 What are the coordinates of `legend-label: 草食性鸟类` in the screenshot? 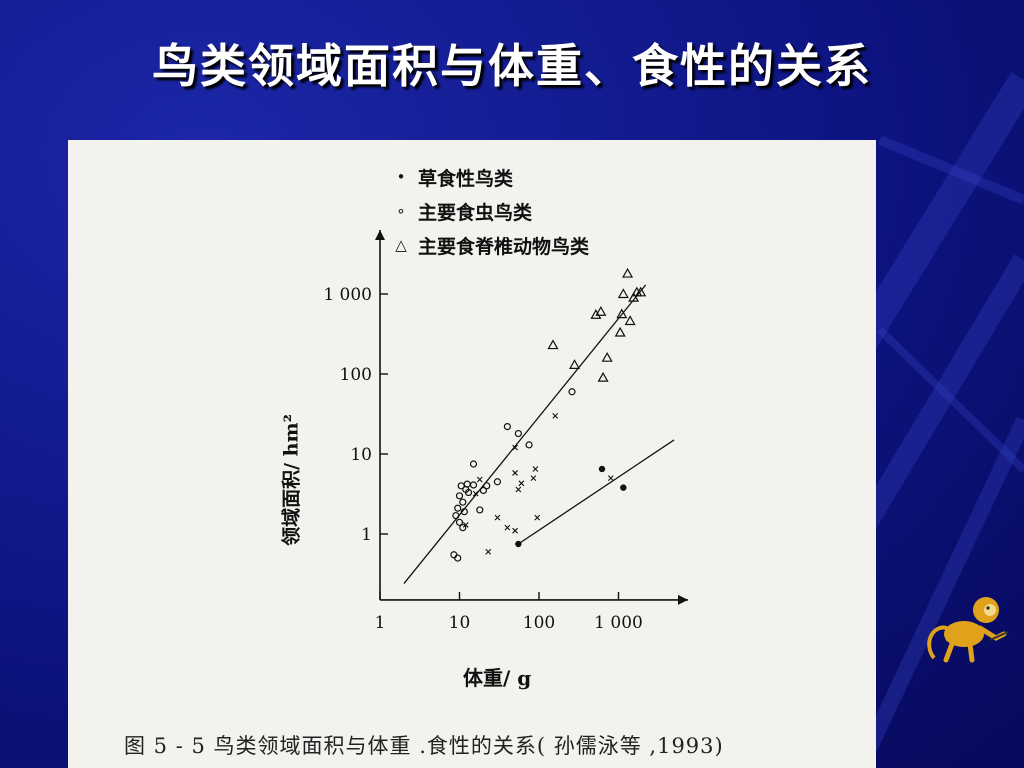 It's located at (466, 178).